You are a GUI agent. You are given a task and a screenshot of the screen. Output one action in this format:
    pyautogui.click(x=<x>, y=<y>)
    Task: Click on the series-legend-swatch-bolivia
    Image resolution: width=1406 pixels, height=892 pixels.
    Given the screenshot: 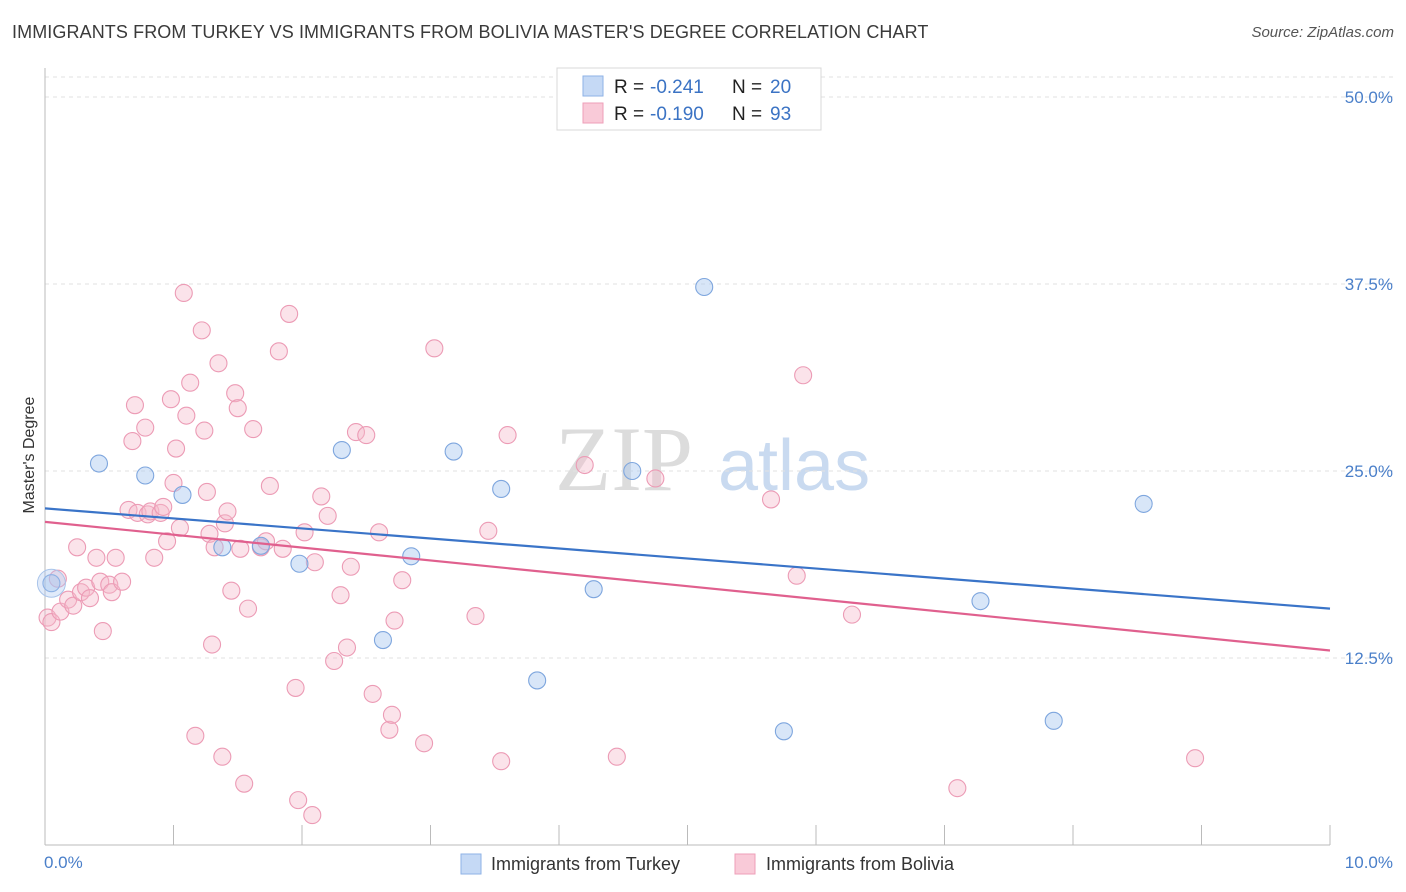 What is the action you would take?
    pyautogui.click(x=745, y=864)
    